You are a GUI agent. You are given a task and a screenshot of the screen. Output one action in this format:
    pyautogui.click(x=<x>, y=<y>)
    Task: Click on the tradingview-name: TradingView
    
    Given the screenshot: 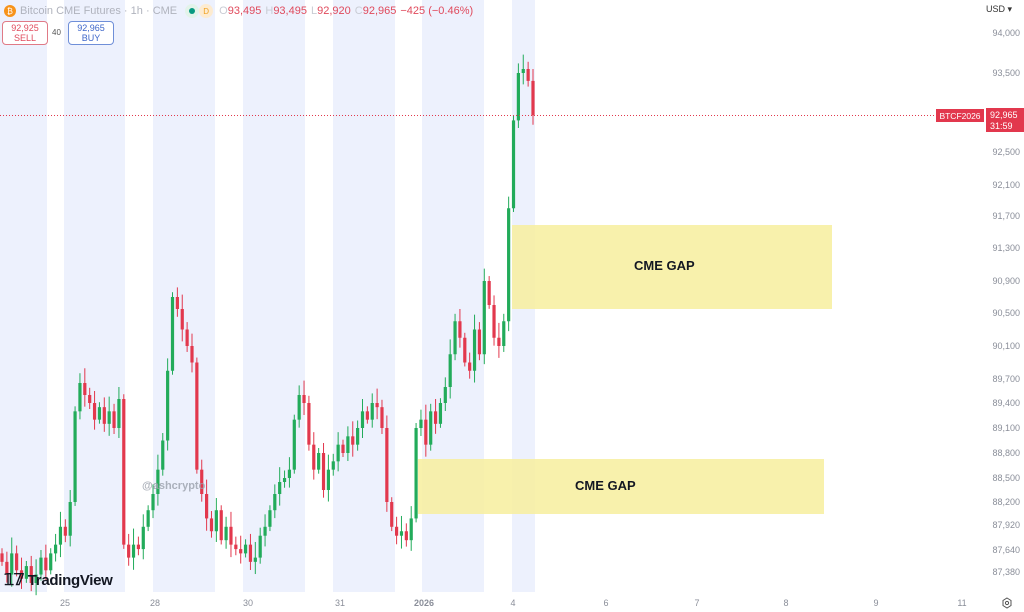 What is the action you would take?
    pyautogui.click(x=70, y=580)
    